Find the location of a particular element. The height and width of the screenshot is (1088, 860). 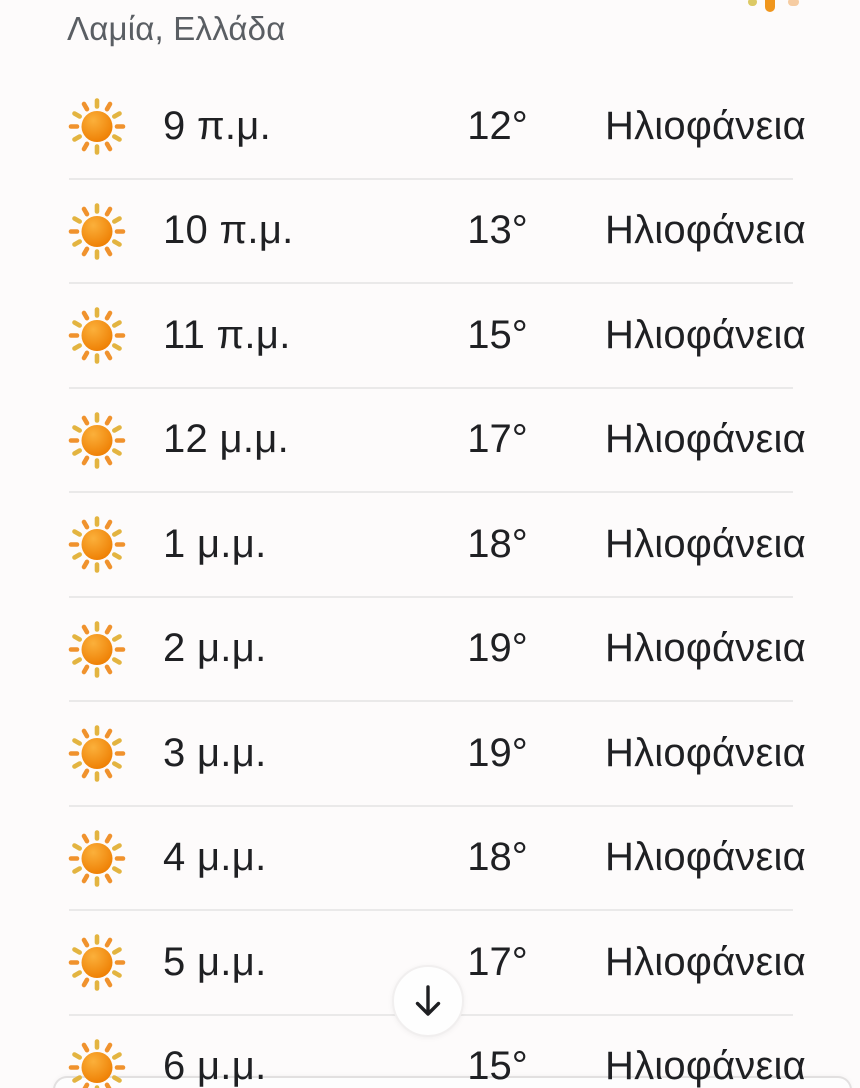

hour-label: 3 μ.μ. is located at coordinates (215, 752).